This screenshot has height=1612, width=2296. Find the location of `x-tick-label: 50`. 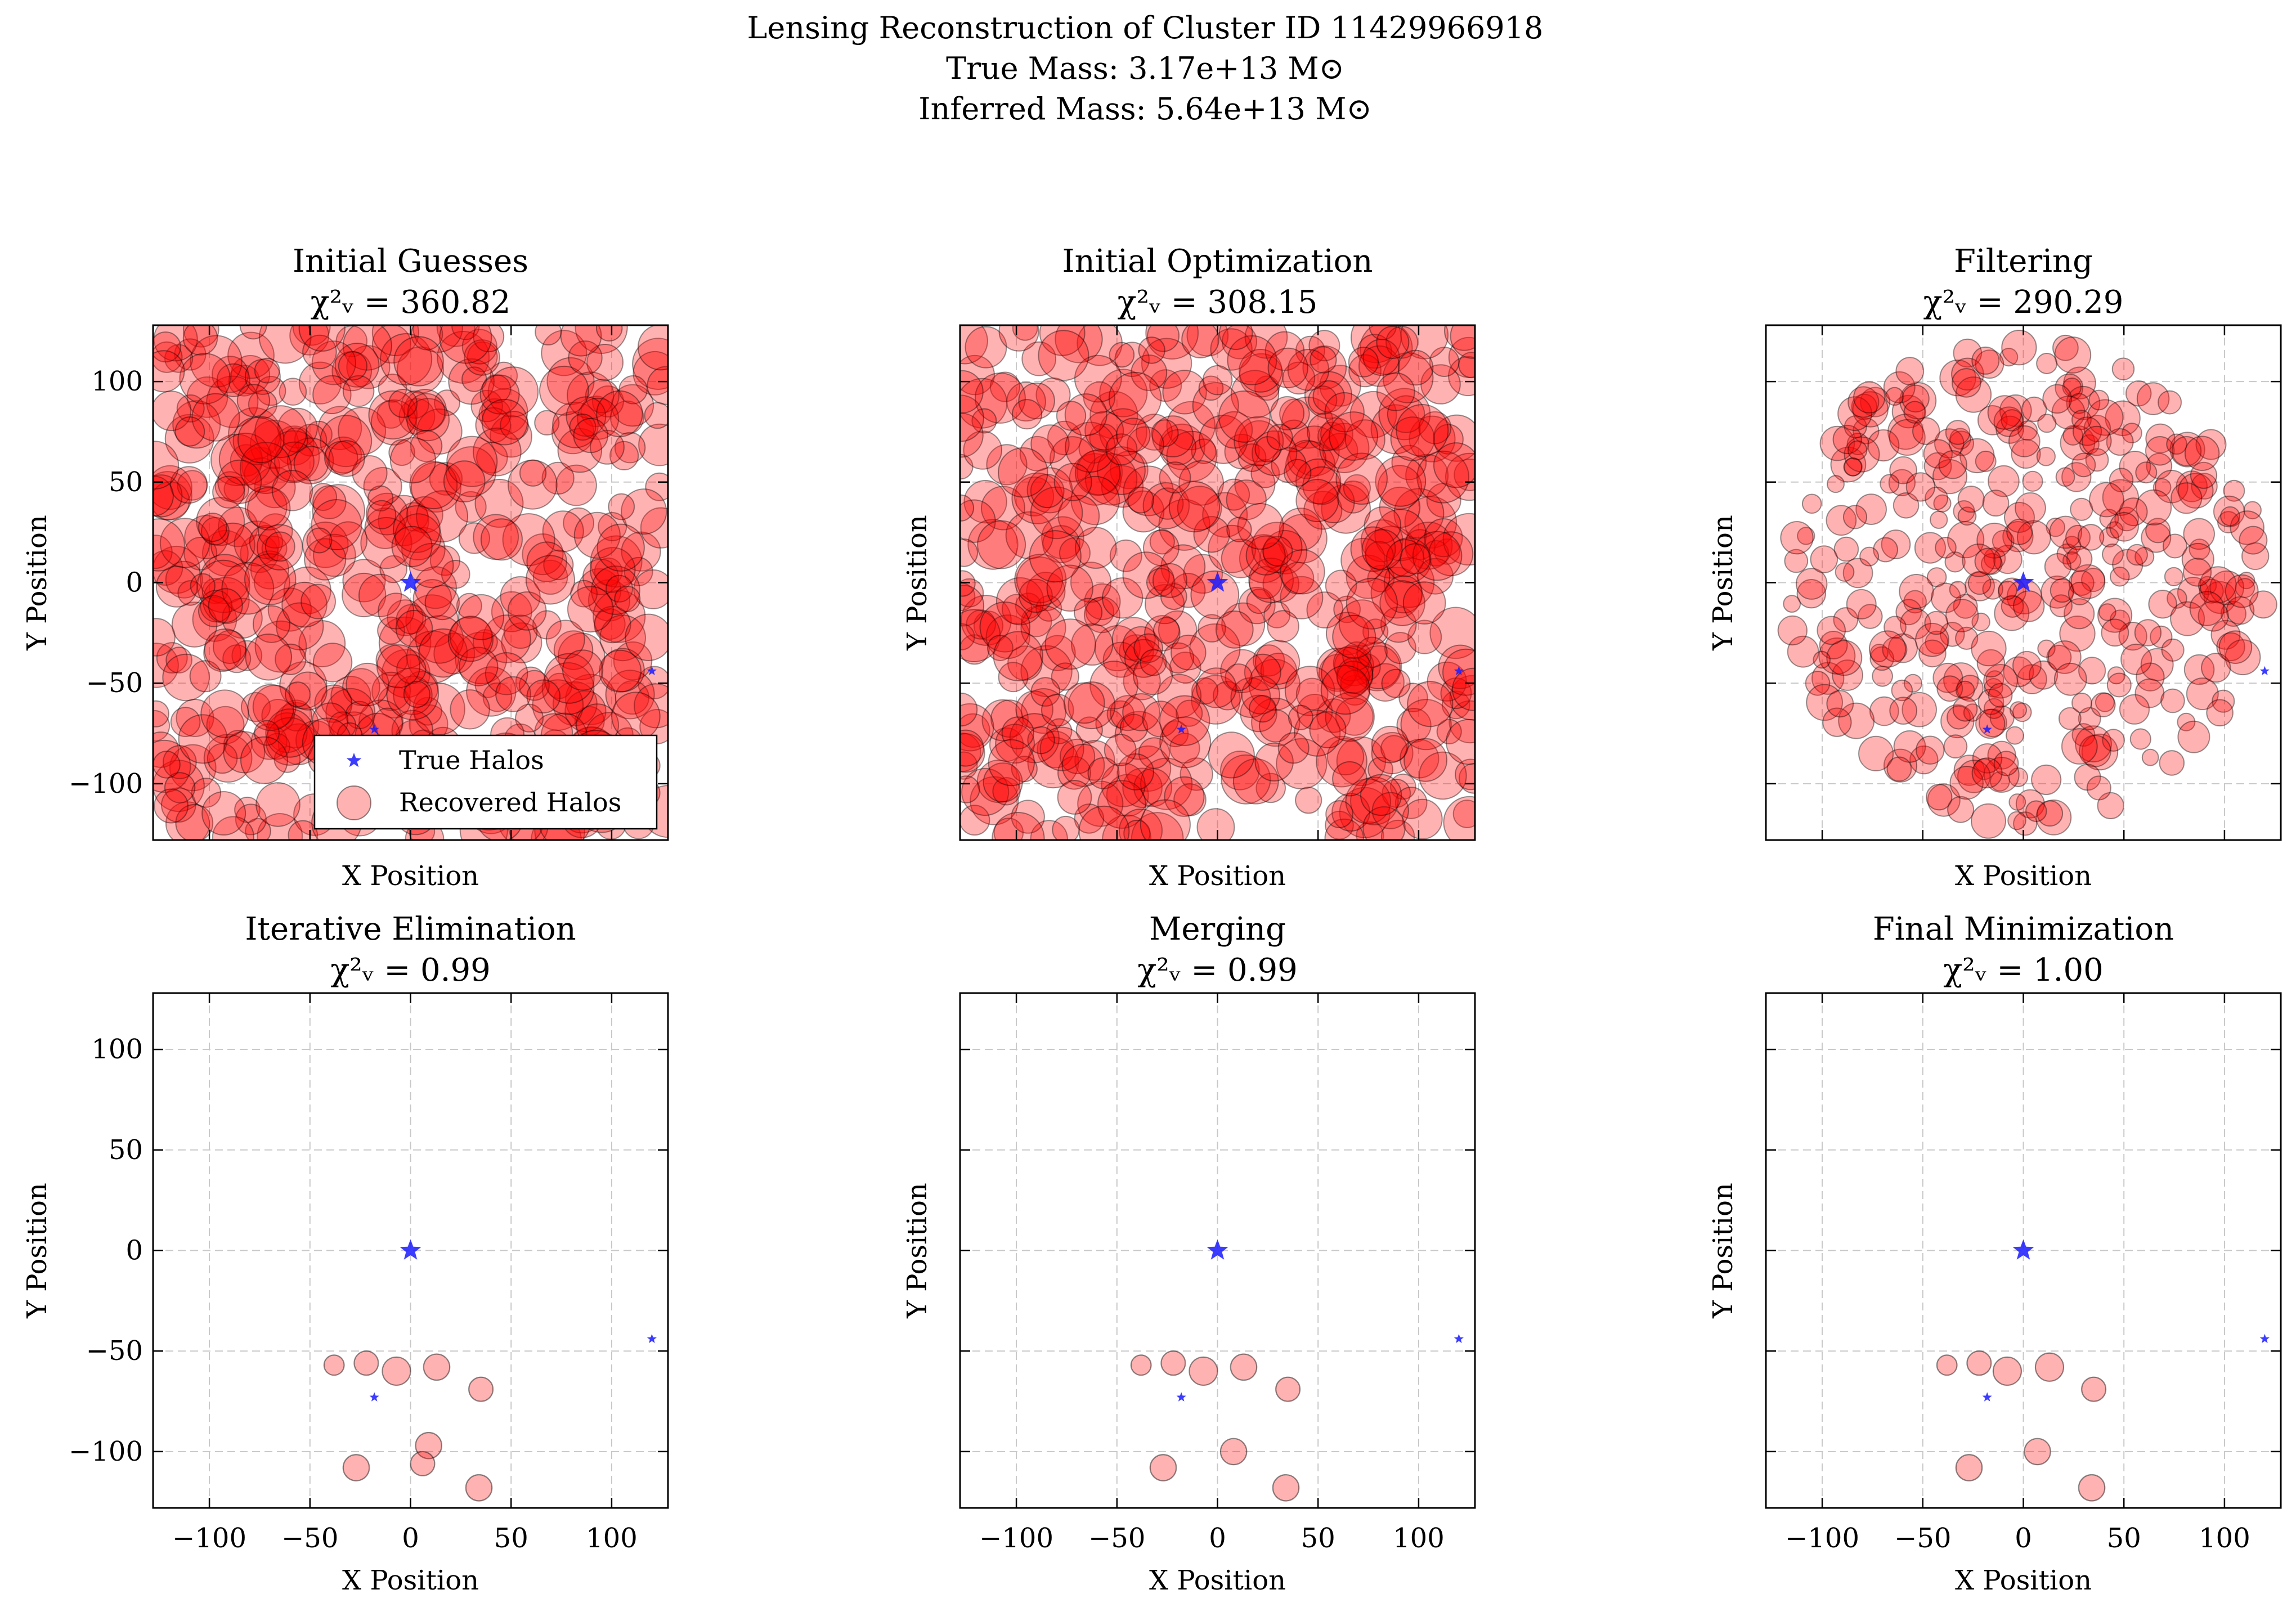

x-tick-label: 50 is located at coordinates (511, 1538).